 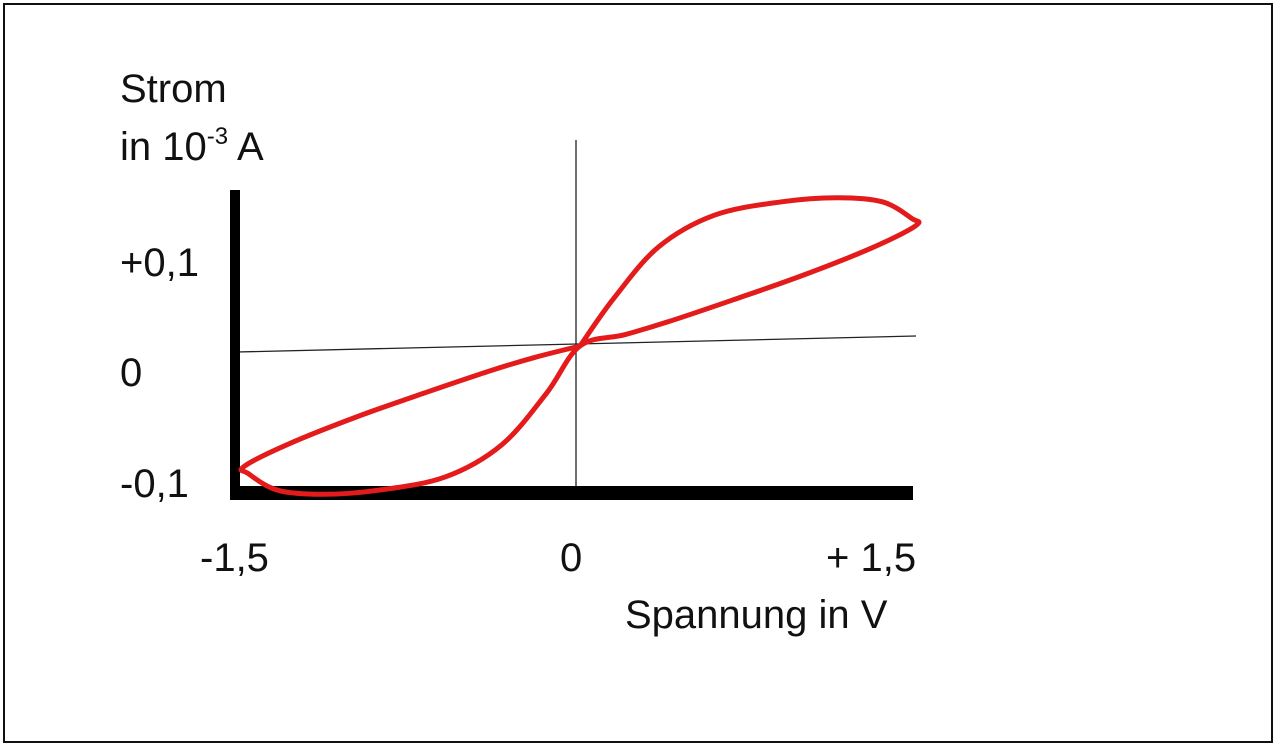 I want to click on y-tick-label-bottom: -0,1, so click(x=154, y=484).